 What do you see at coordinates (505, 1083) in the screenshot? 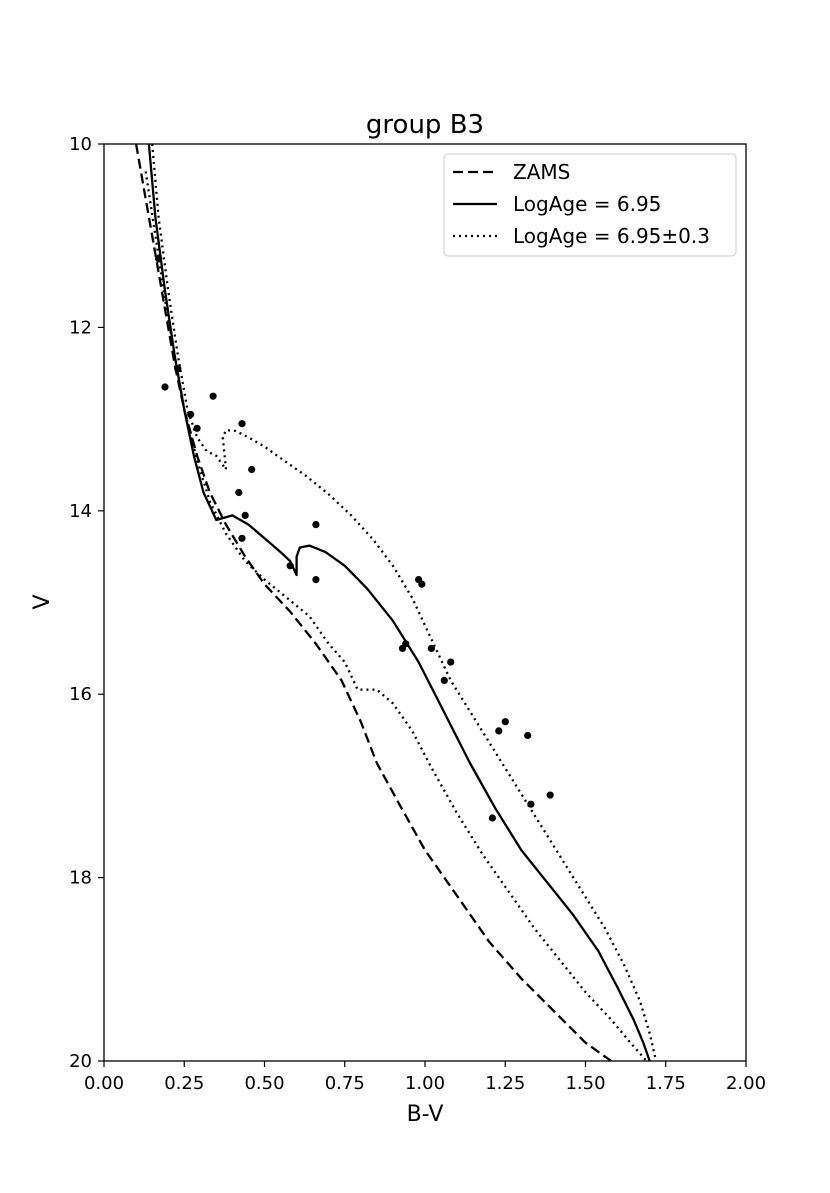
I see `x-tick-label: 1.25` at bounding box center [505, 1083].